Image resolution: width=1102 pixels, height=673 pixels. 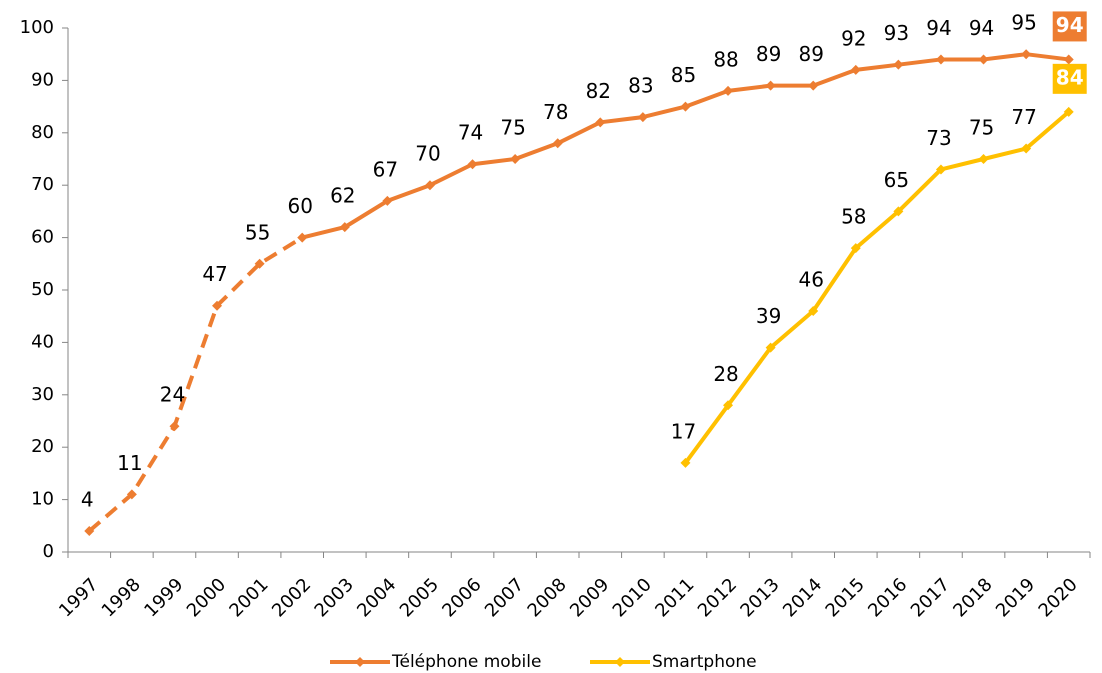 What do you see at coordinates (640, 86) in the screenshot?
I see `value-label: 83` at bounding box center [640, 86].